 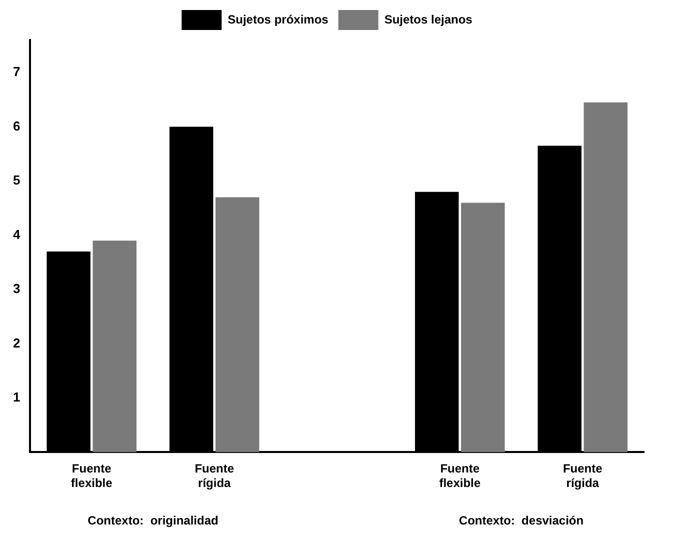 I want to click on y-tick-label: 7, so click(x=16, y=72).